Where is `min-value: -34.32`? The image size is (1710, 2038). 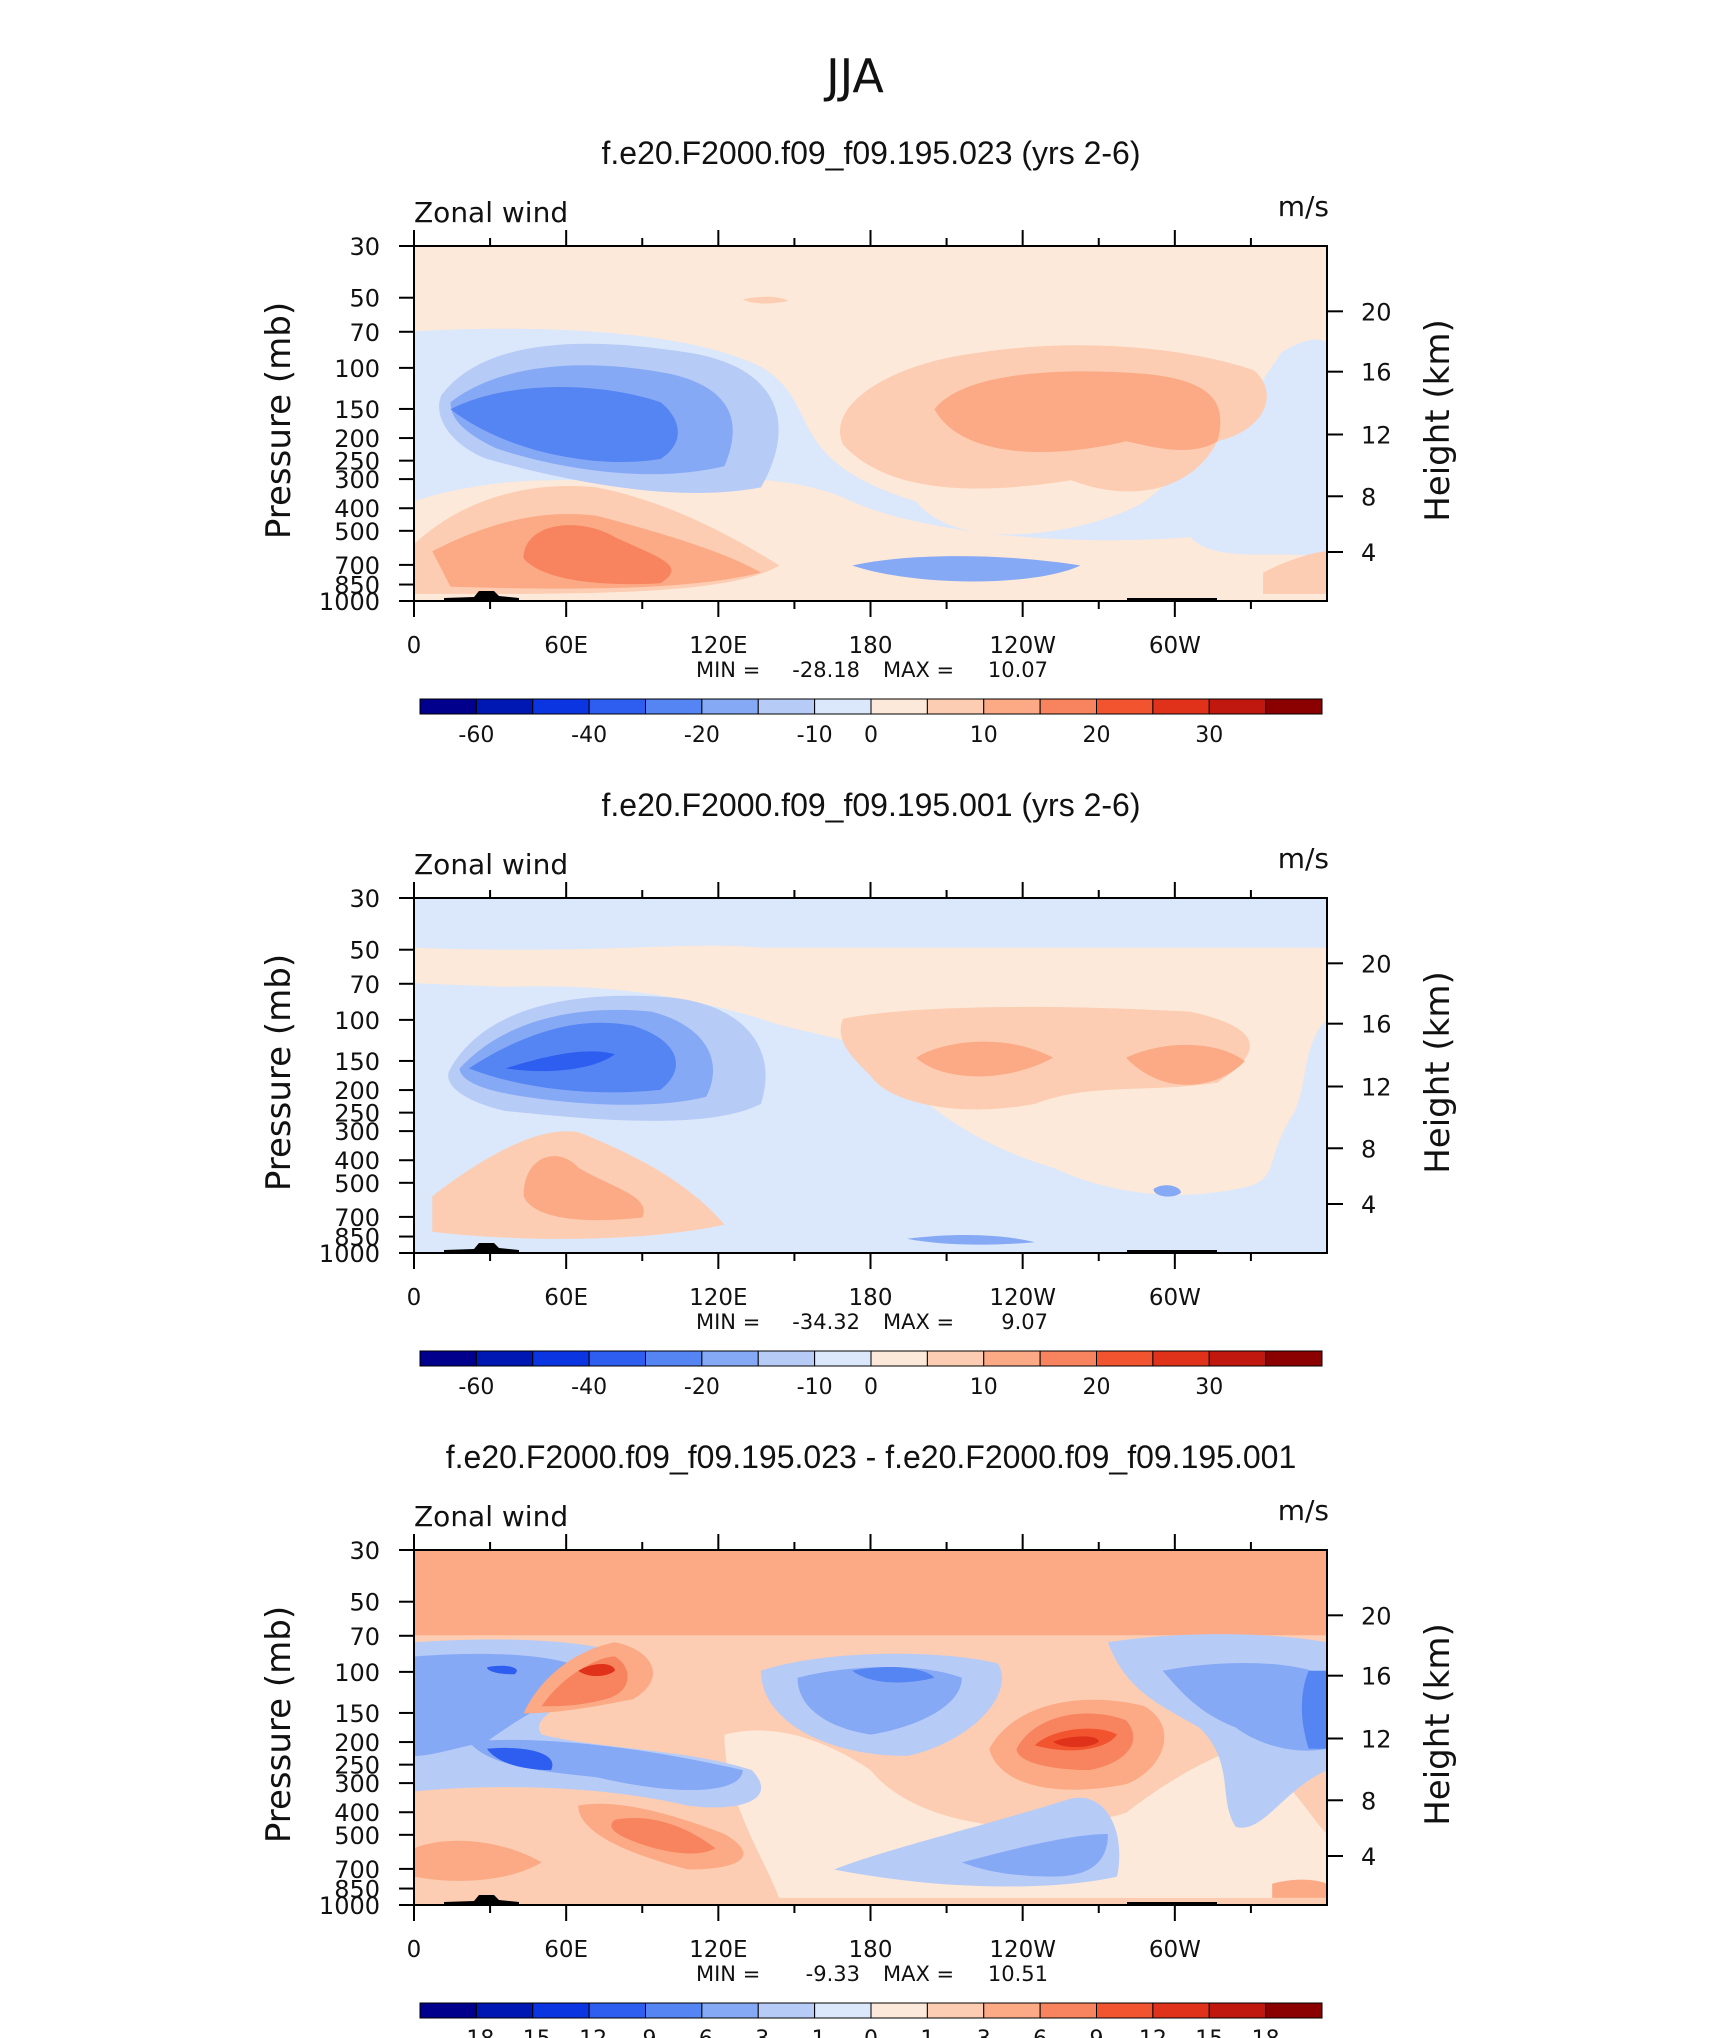 min-value: -34.32 is located at coordinates (826, 1322).